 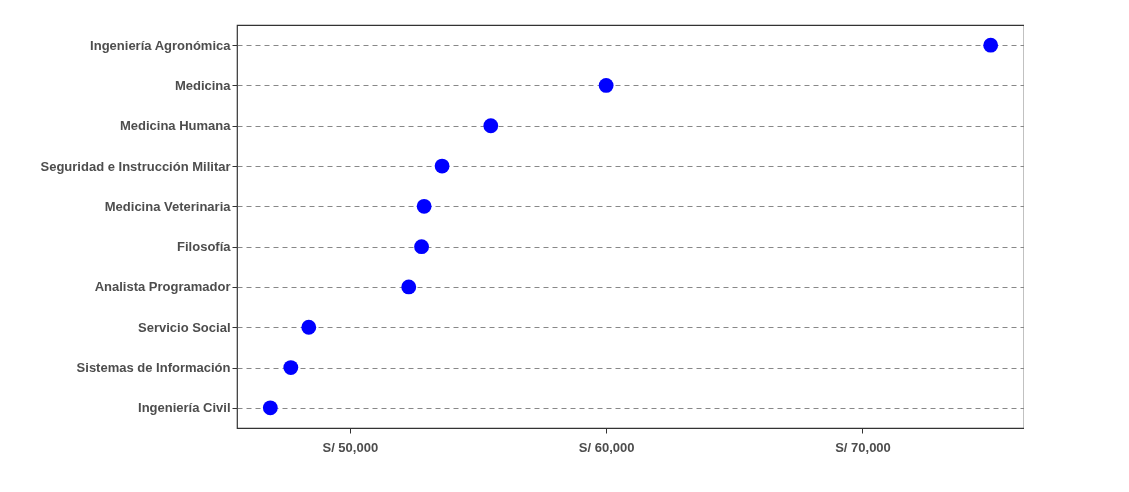 What do you see at coordinates (162, 287) in the screenshot?
I see `y-tick-label: Analista Programador` at bounding box center [162, 287].